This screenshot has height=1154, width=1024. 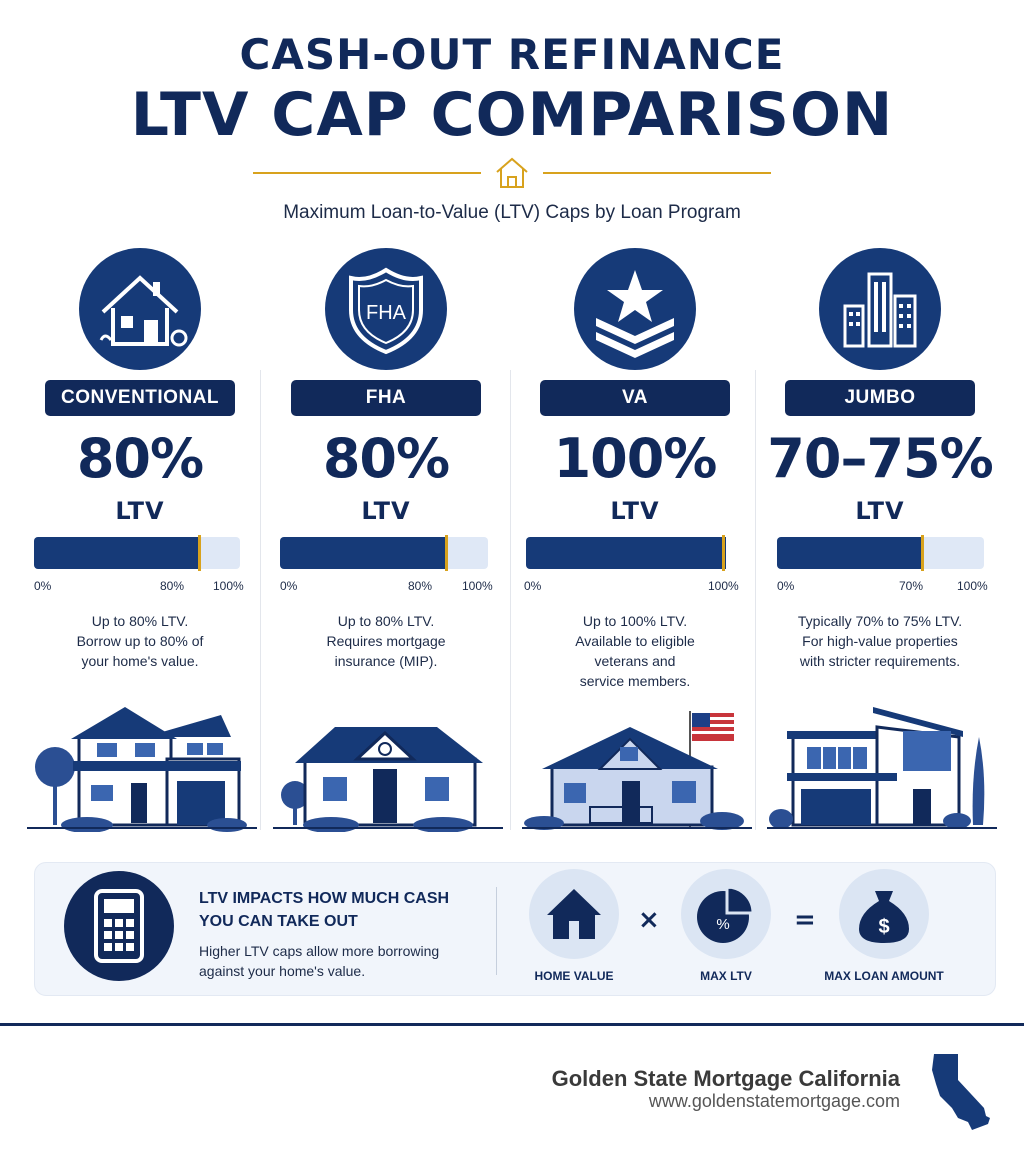 I want to click on description-line: For high-value properties, so click(x=880, y=641).